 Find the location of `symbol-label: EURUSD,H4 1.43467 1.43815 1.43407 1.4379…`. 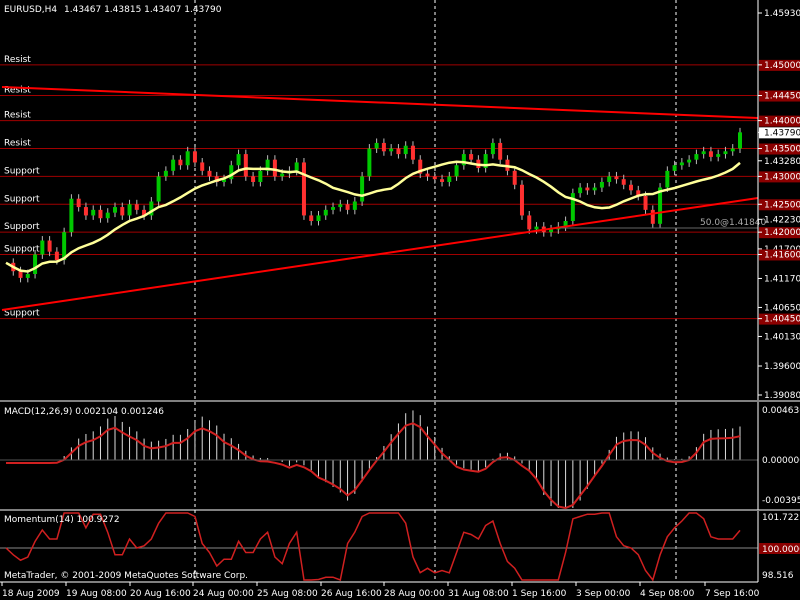

symbol-label: EURUSD,H4 1.43467 1.43815 1.43407 1.4379… is located at coordinates (113, 10).